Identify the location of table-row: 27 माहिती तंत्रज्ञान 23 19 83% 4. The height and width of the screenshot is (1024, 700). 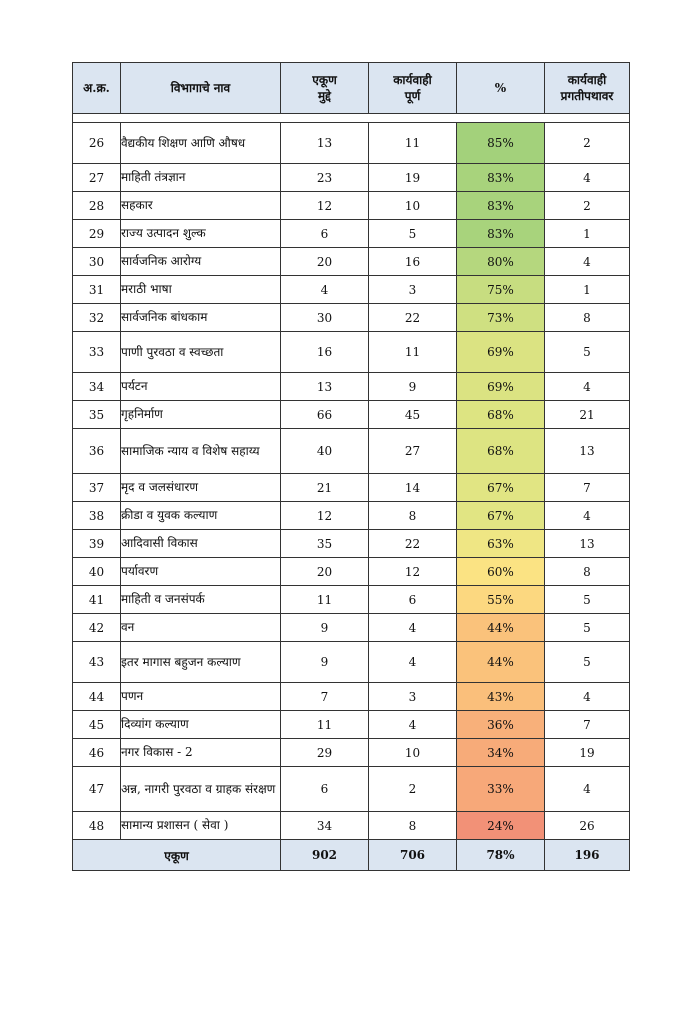
(351, 177).